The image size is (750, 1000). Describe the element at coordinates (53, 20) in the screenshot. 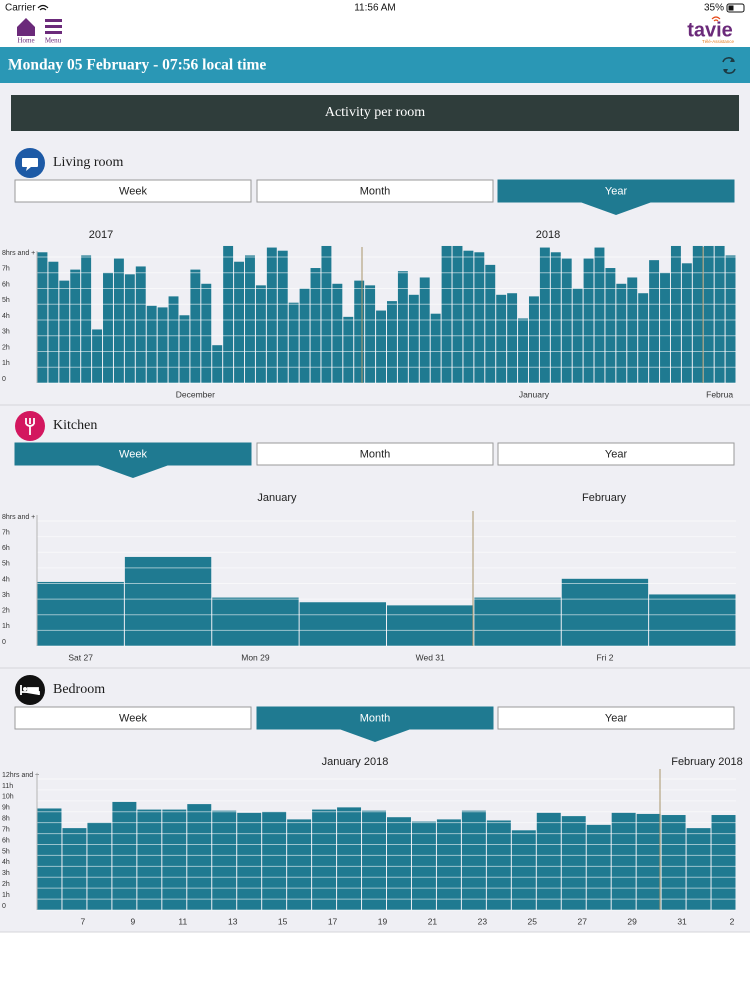

I see `menu-bar` at that location.